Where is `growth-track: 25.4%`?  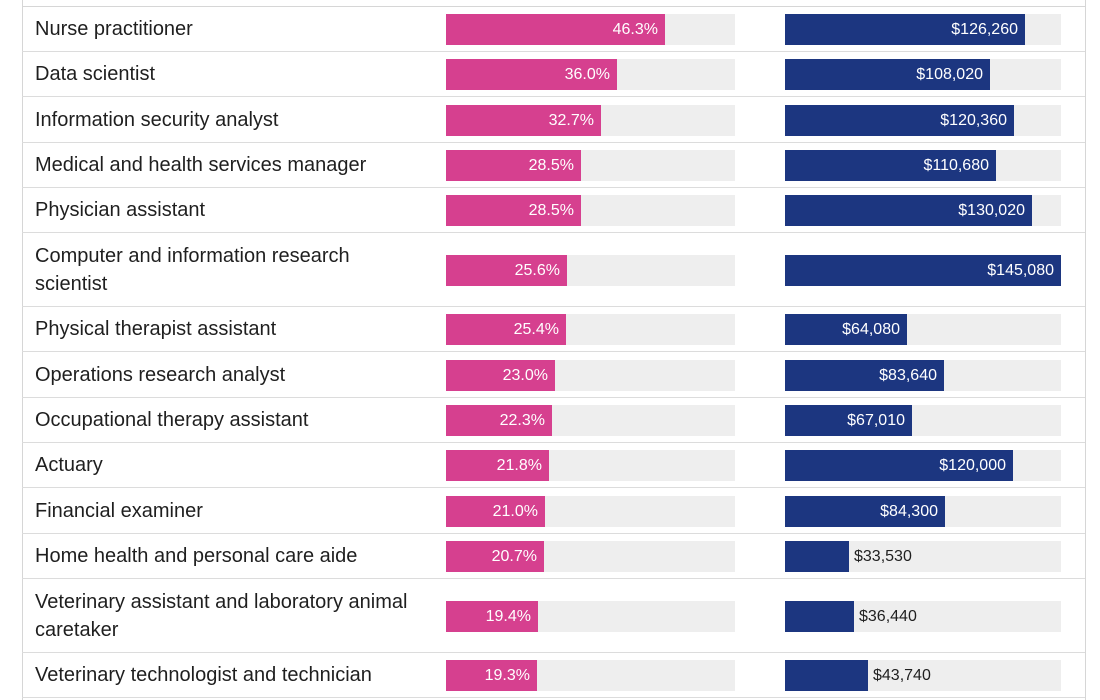 growth-track: 25.4% is located at coordinates (590, 329).